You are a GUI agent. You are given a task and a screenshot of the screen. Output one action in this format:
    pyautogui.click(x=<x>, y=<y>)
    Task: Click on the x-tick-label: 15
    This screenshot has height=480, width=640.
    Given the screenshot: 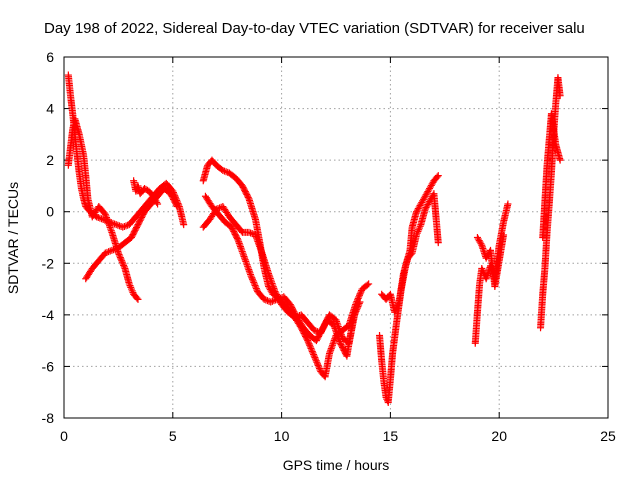 What is the action you would take?
    pyautogui.click(x=391, y=436)
    